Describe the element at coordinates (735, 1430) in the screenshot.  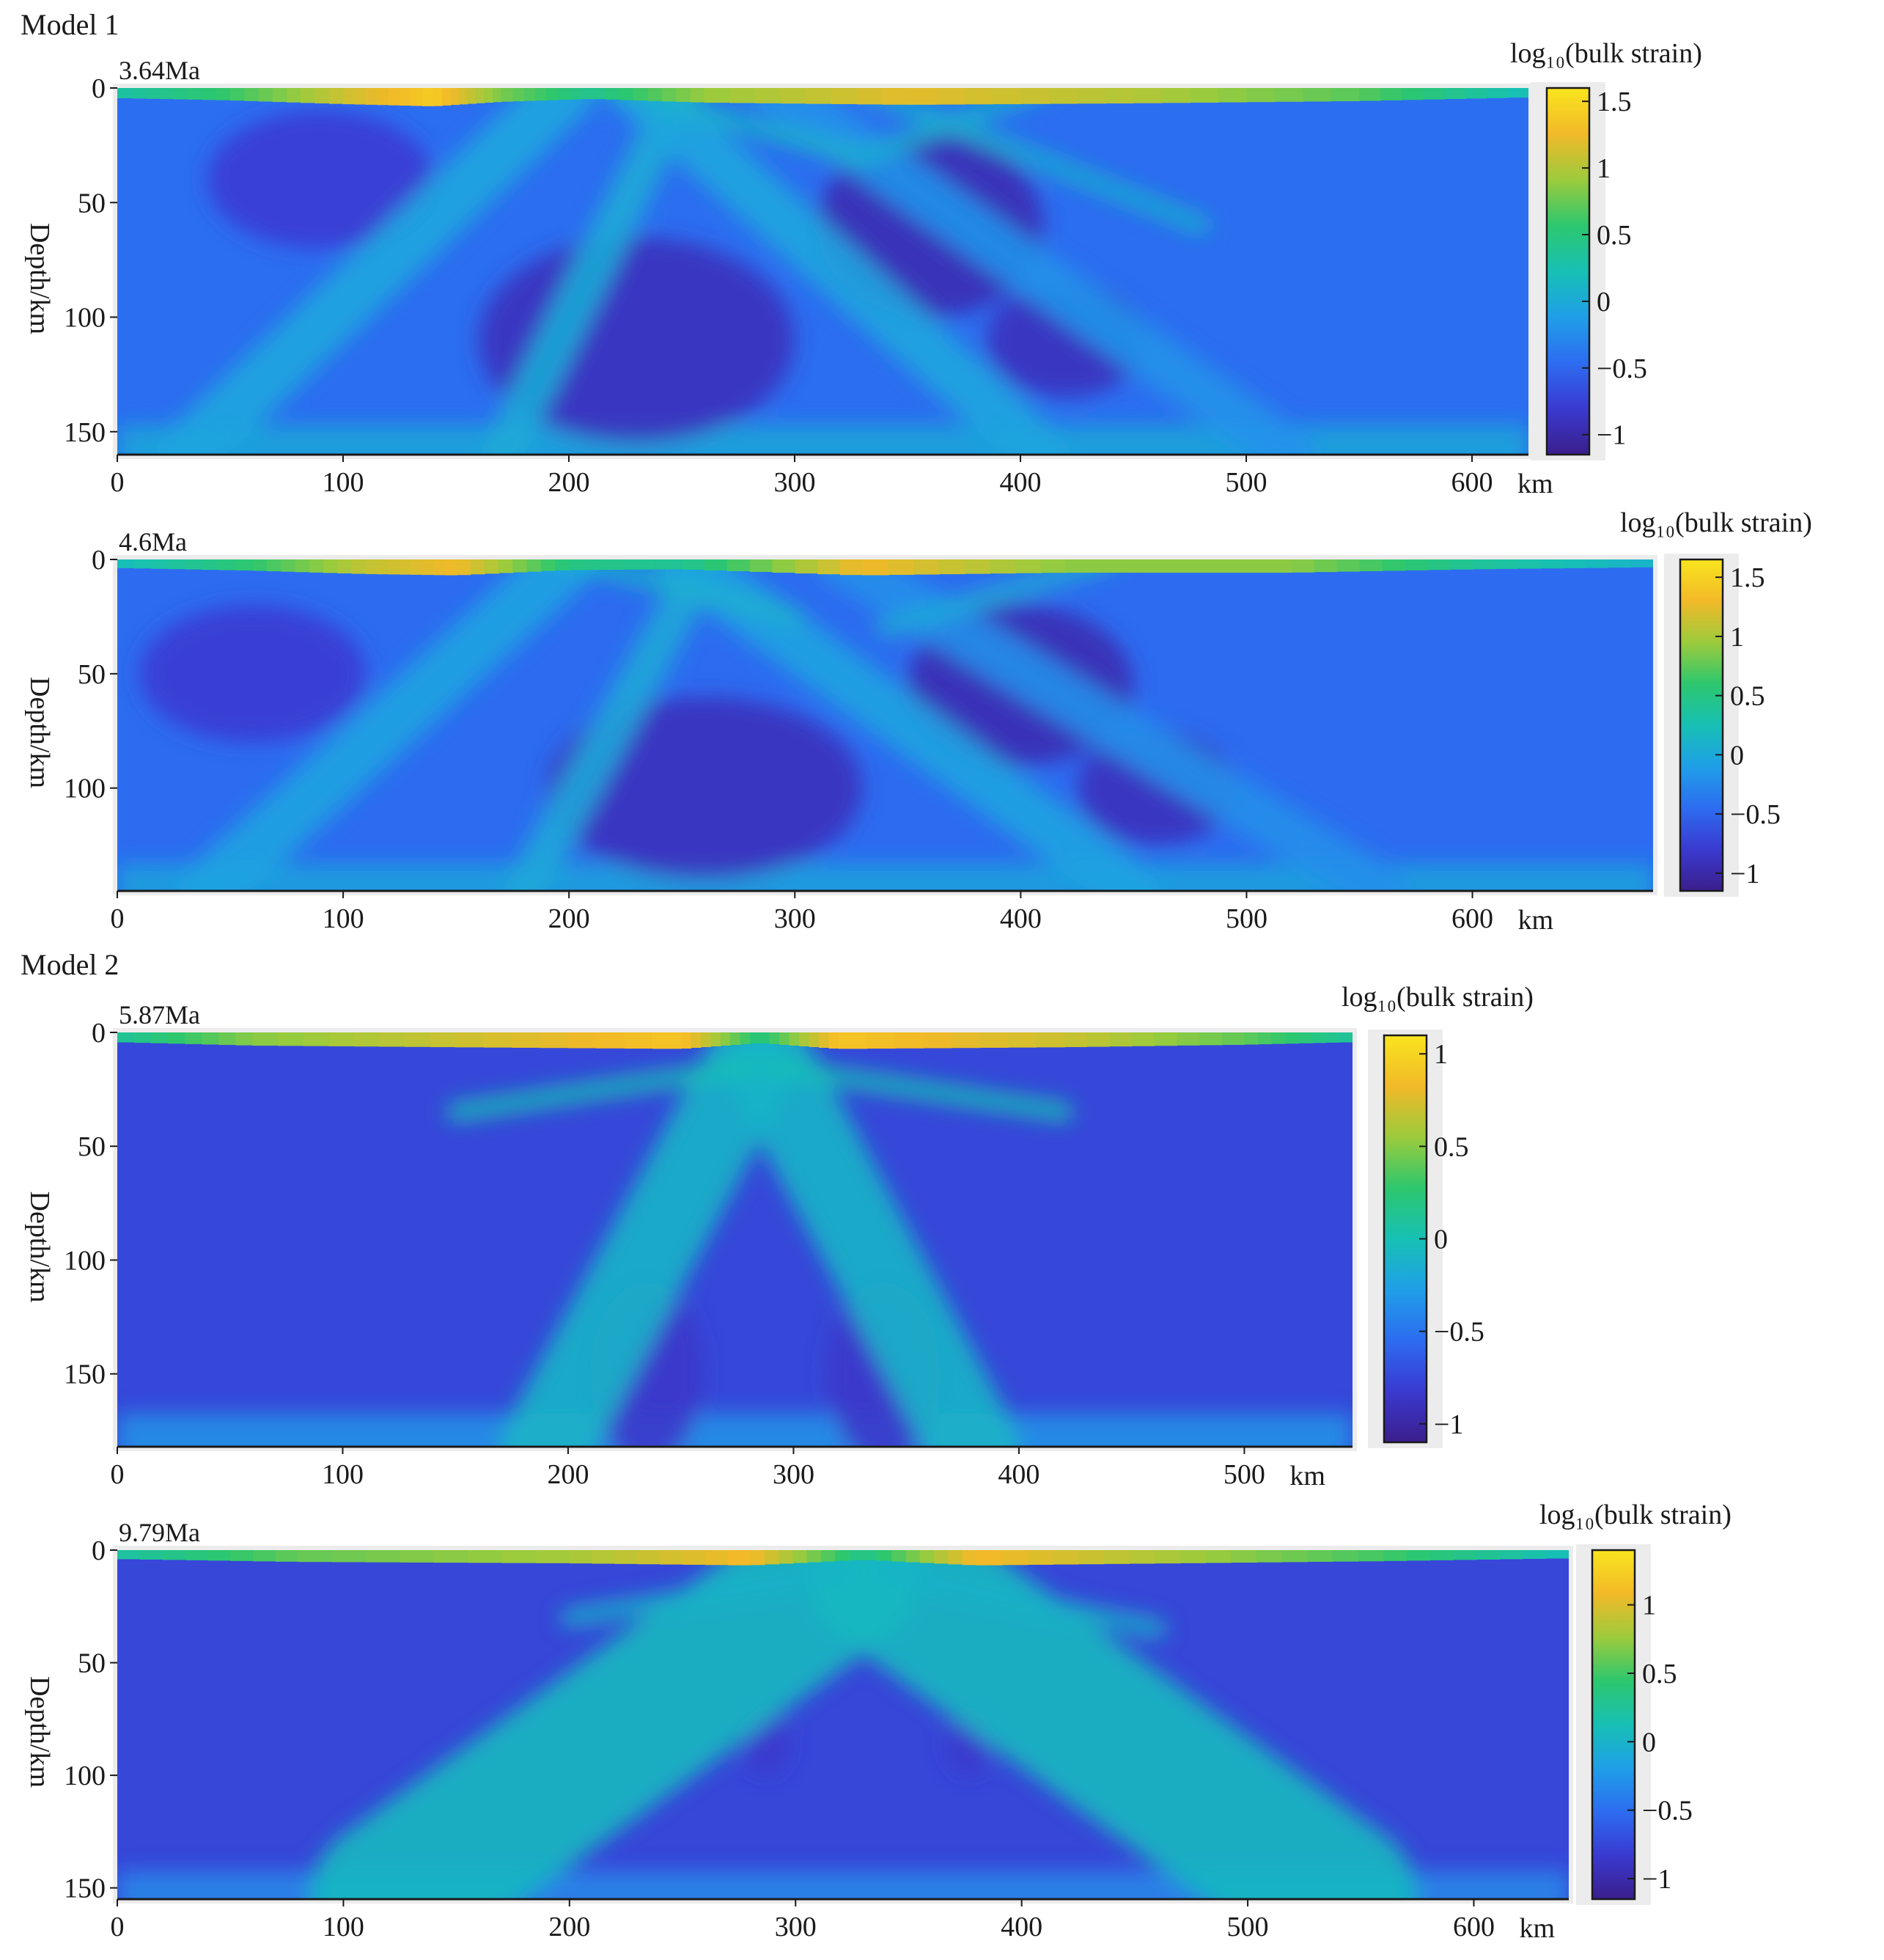
I see `base-layer` at that location.